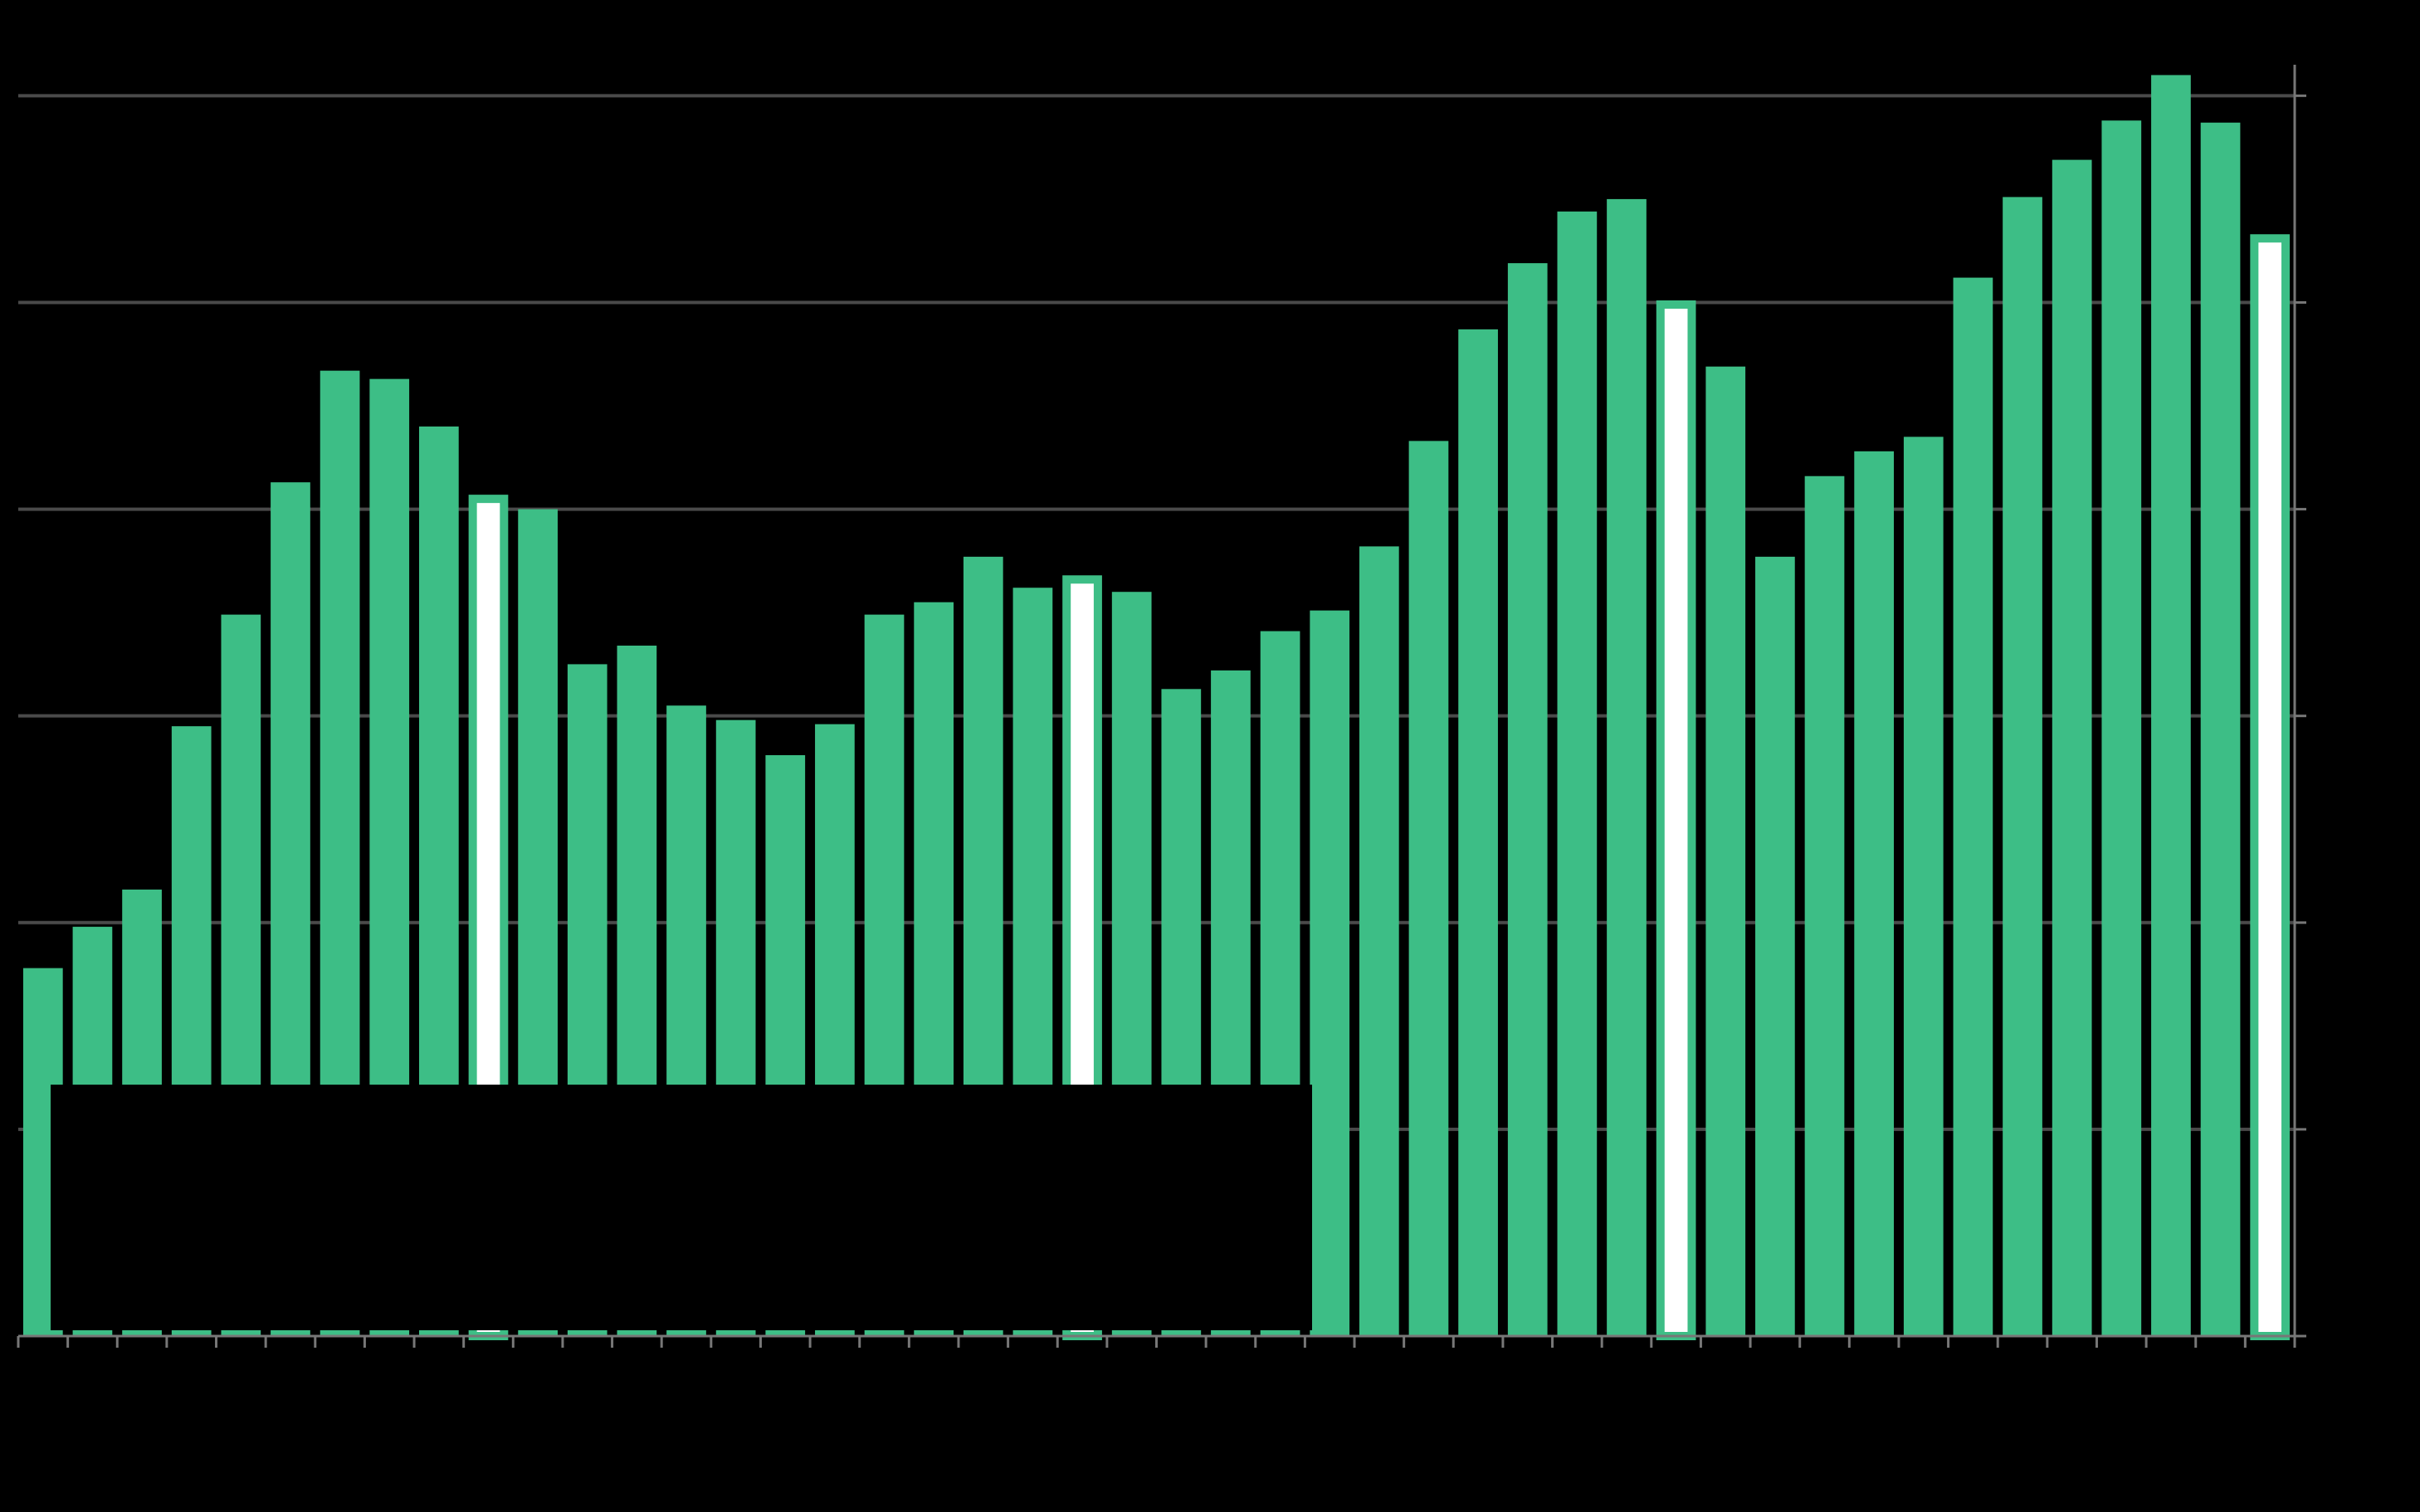 This screenshot has height=1512, width=2420. Describe the element at coordinates (681, 1207) in the screenshot. I see `legend-box` at that location.